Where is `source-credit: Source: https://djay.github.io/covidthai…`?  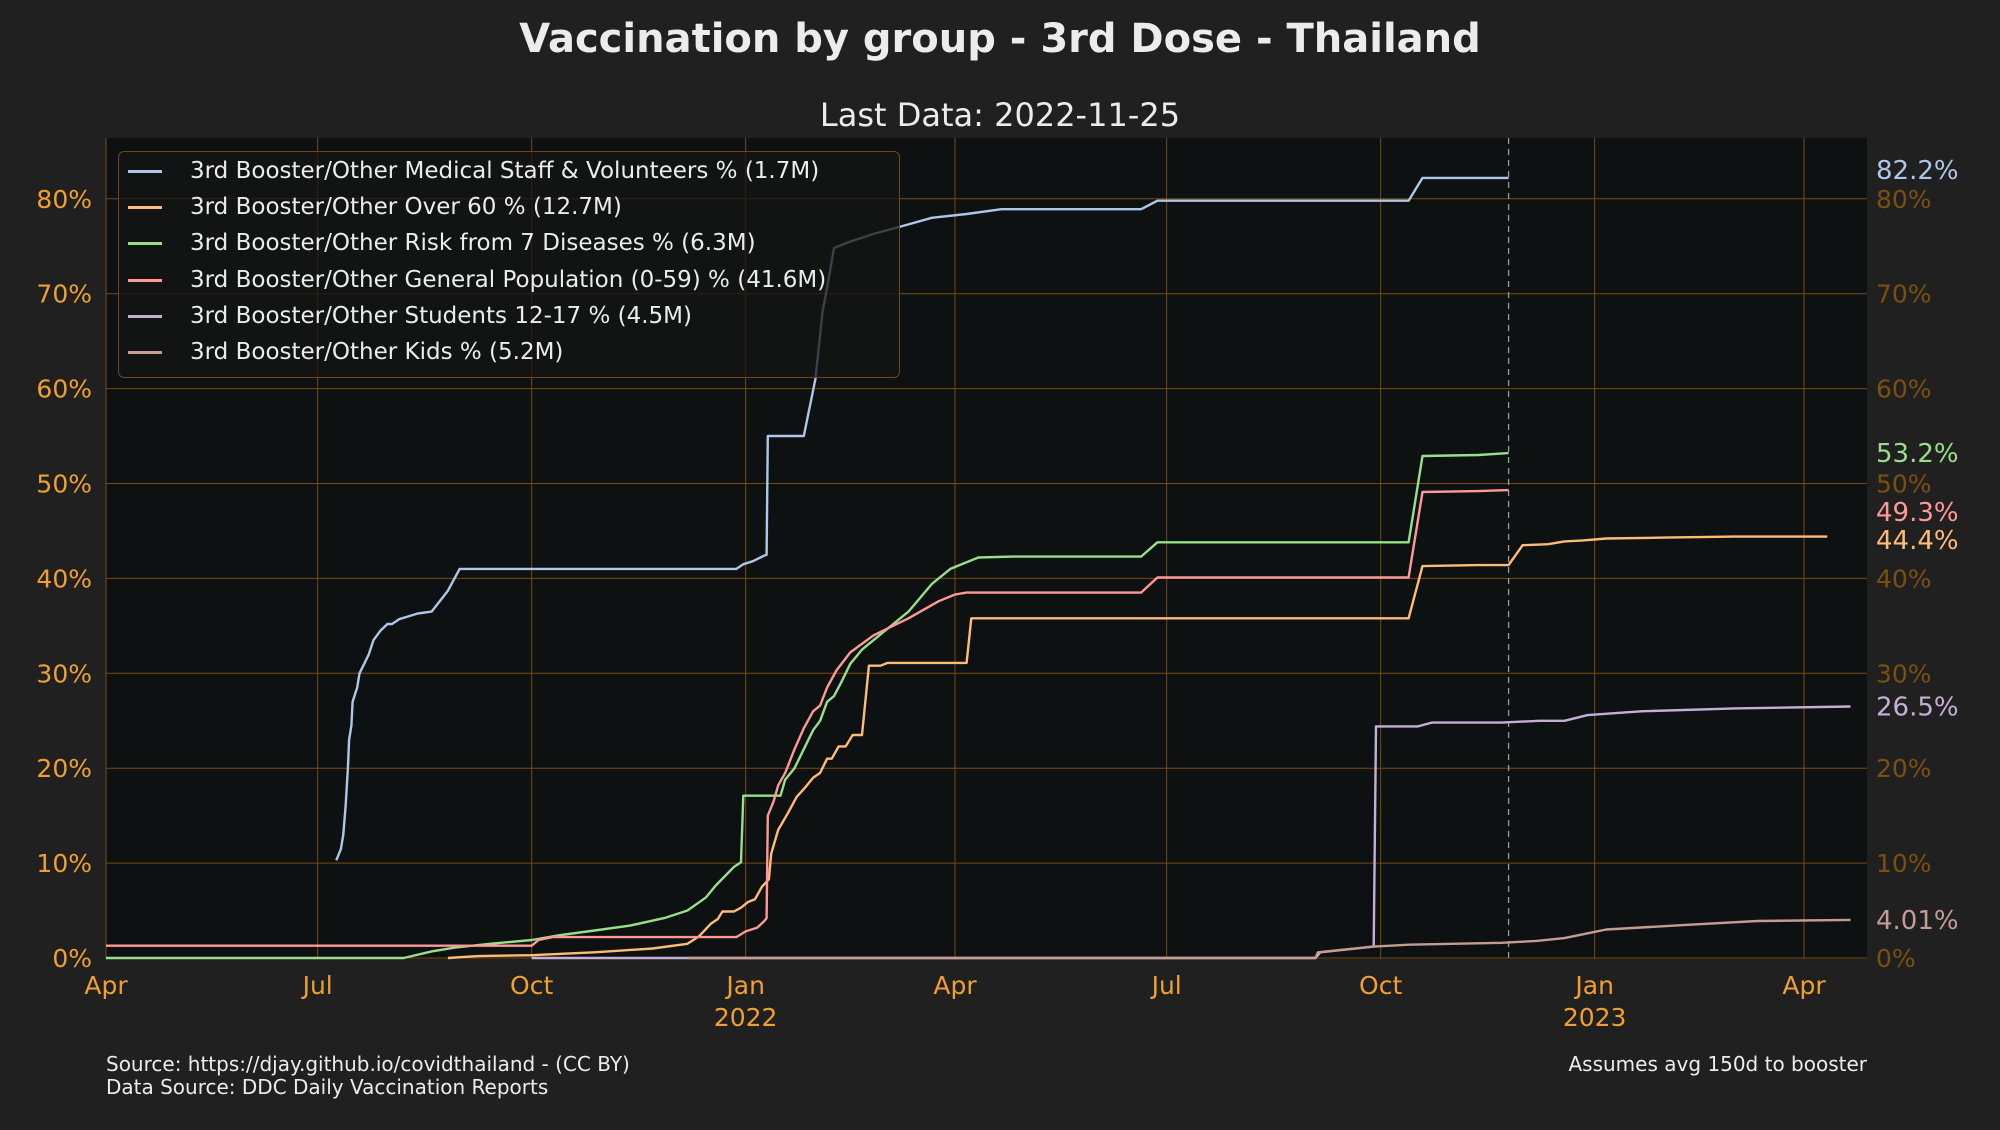
source-credit: Source: https://djay.github.io/covidthai… is located at coordinates (368, 1076).